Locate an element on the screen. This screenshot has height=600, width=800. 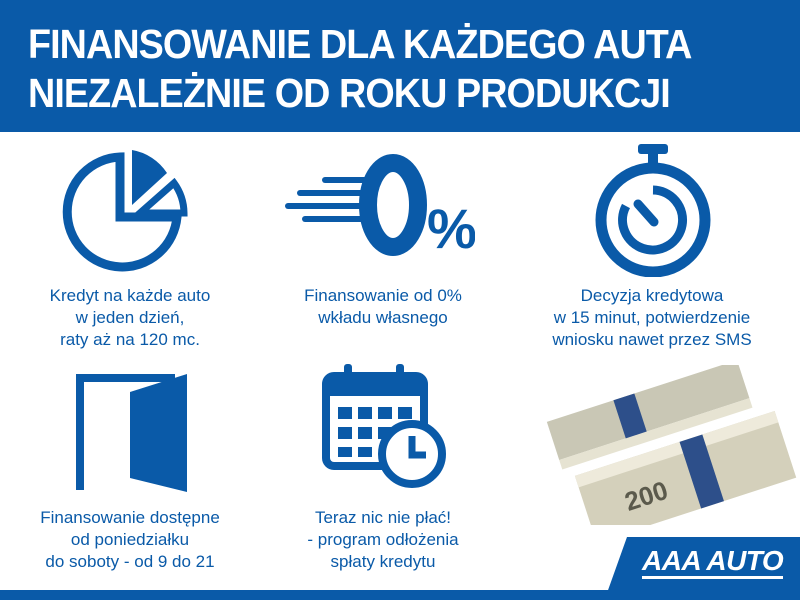
door-icon is located at coordinates (131, 433).